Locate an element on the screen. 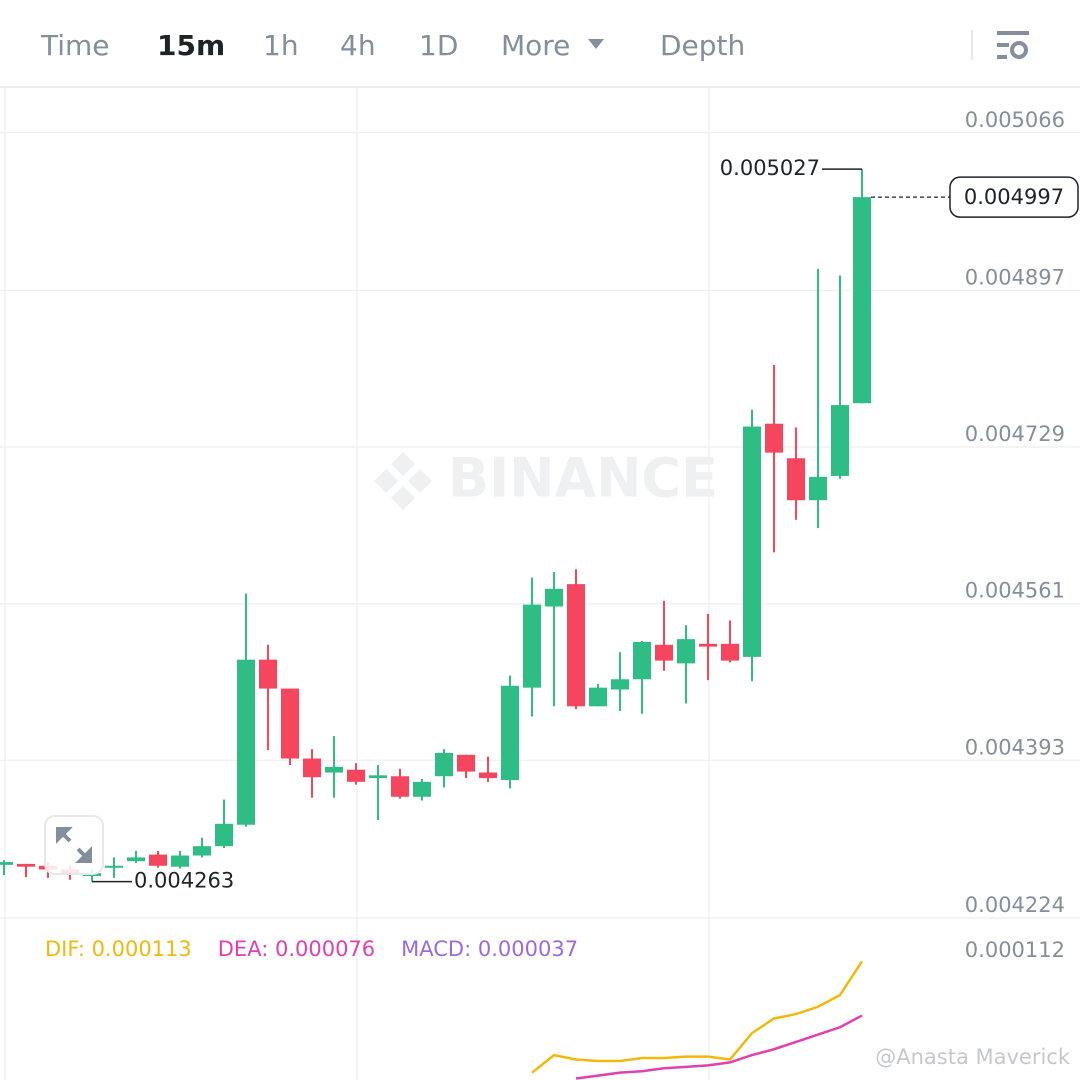  tab: More is located at coordinates (535, 45).